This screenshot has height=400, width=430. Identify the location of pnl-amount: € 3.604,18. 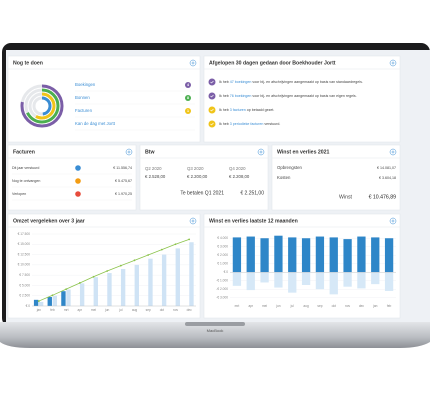
(387, 178).